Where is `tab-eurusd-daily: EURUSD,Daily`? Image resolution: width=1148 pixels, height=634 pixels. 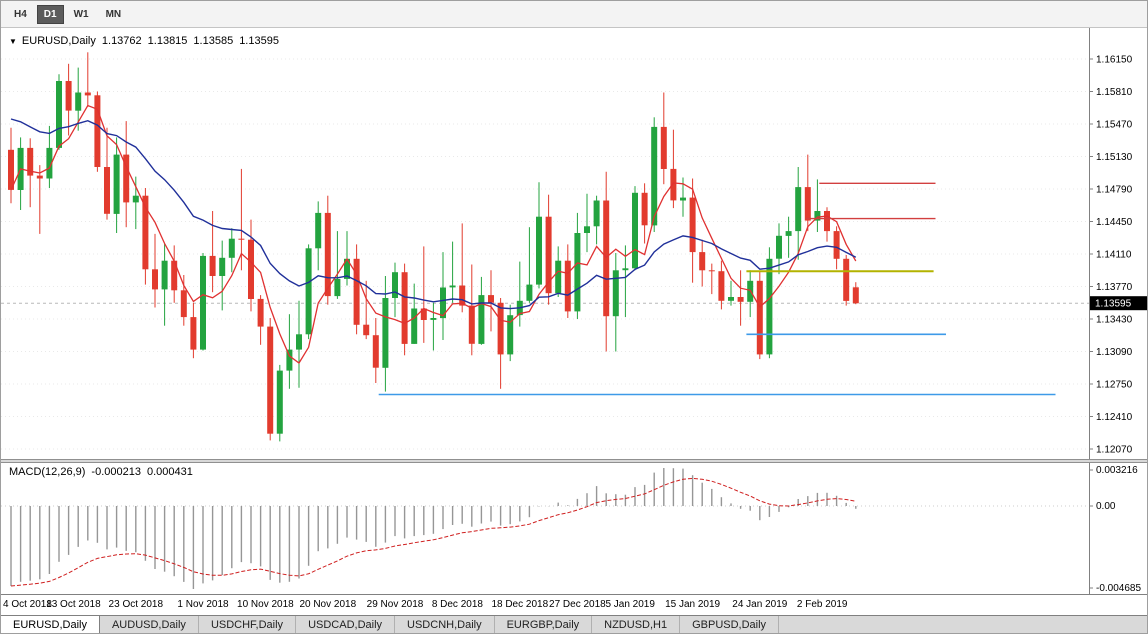
tab-eurusd-daily: EURUSD,Daily is located at coordinates (50, 624).